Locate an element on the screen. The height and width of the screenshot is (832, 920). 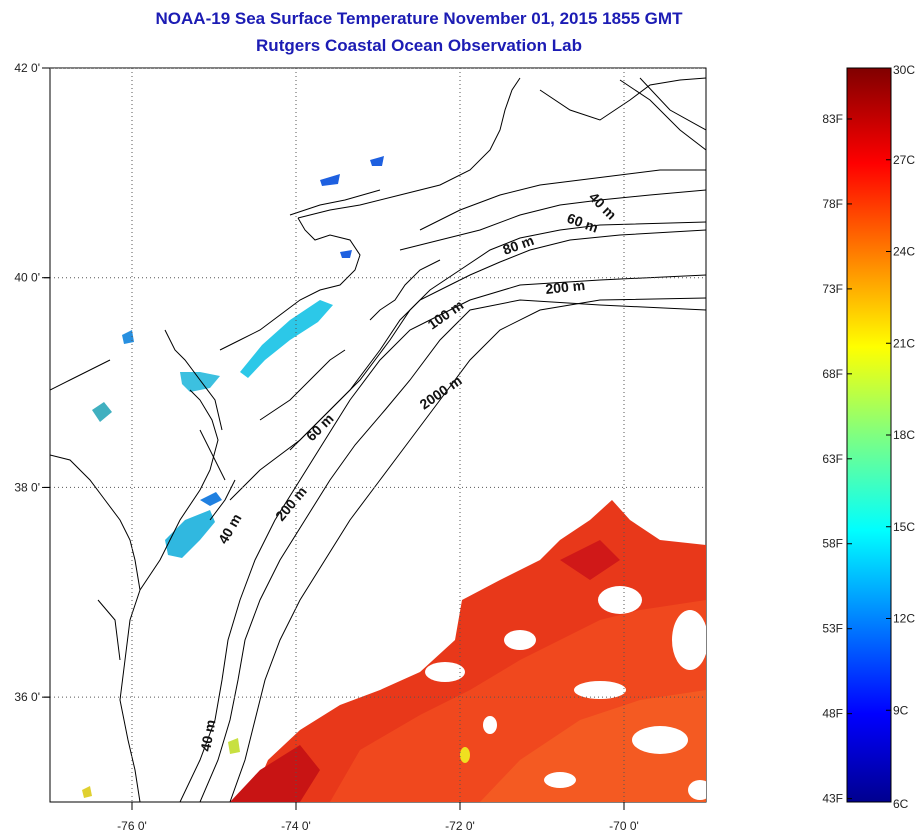
depth-label: 40 m is located at coordinates (207, 735).